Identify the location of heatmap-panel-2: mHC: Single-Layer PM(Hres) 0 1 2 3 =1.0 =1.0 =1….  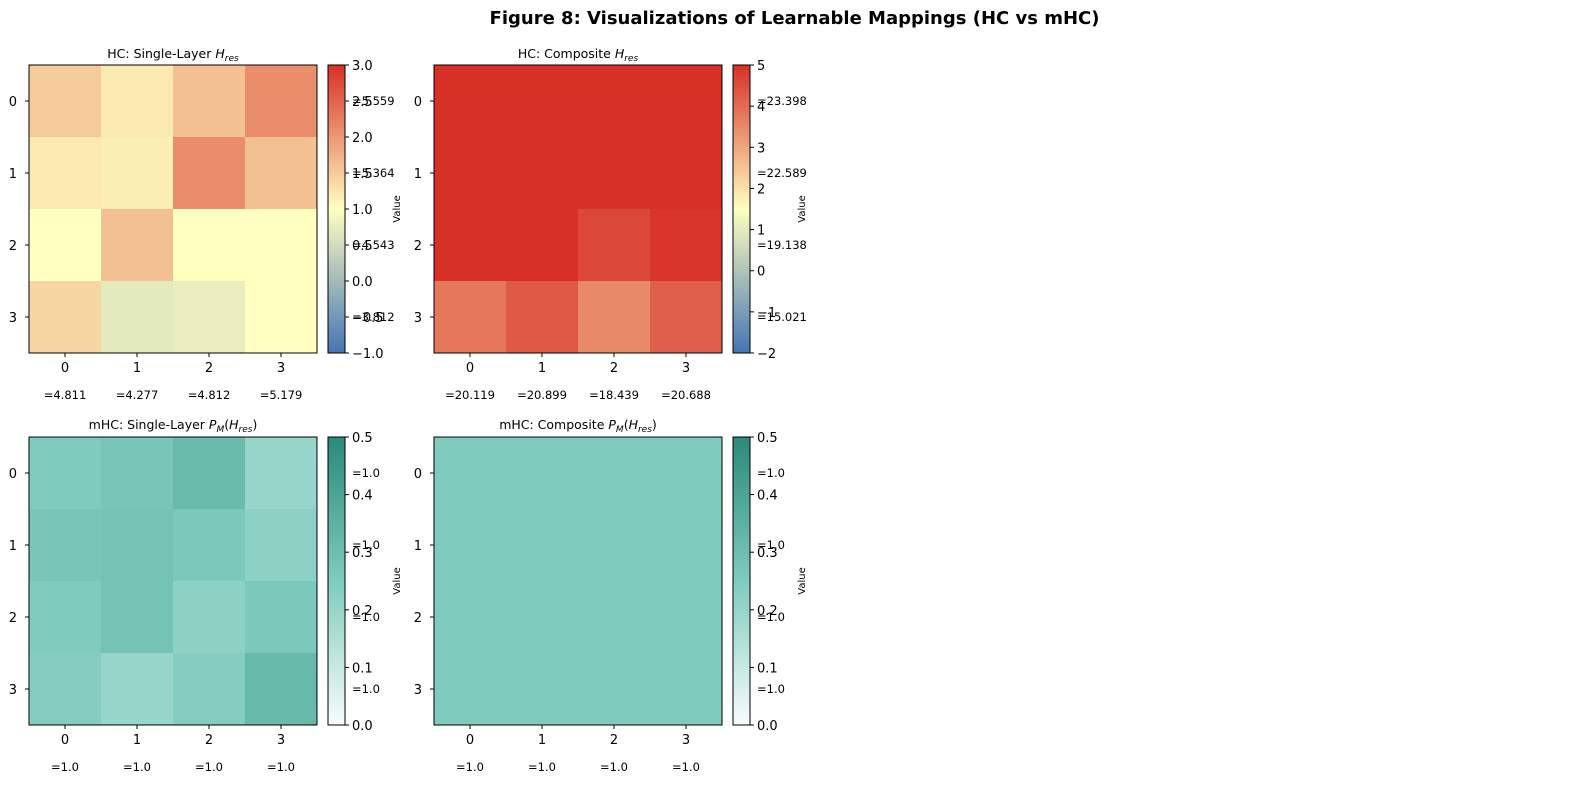
(206, 595).